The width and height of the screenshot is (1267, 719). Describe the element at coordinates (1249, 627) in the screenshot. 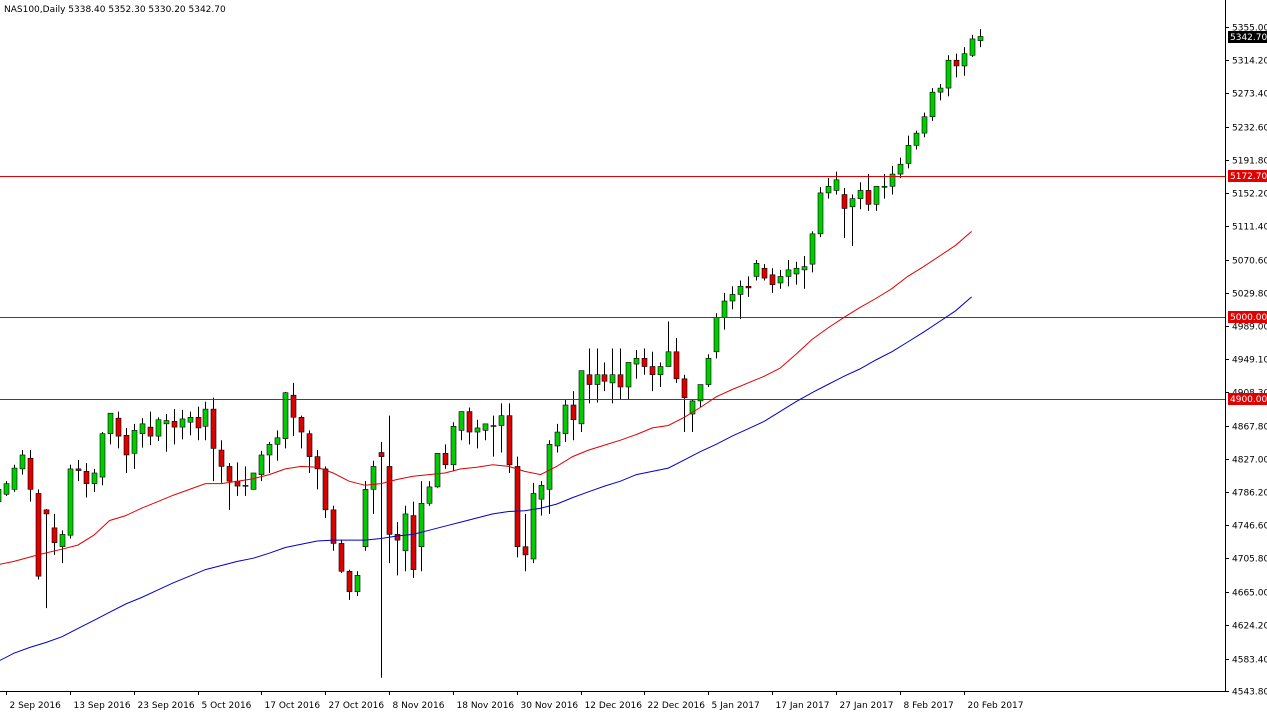

I see `price-tick-label: 4624.20` at that location.